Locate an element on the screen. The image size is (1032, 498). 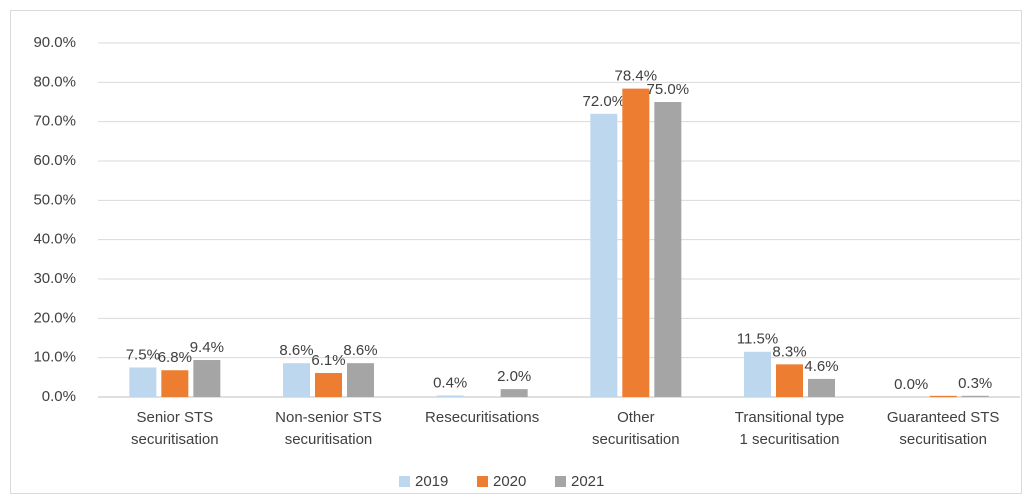
y-tick-label: 10.0% is located at coordinates (54, 357).